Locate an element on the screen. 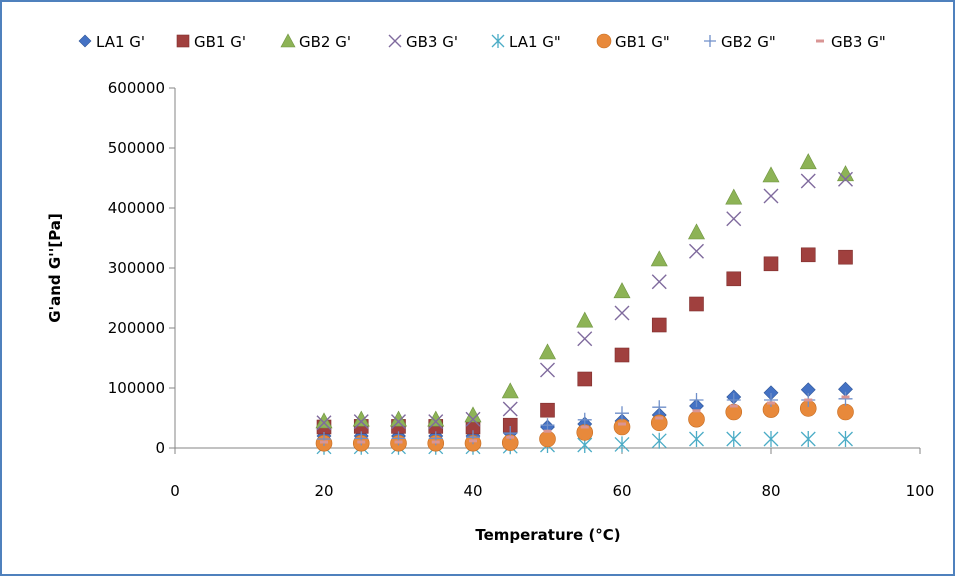 The image size is (955, 581). y-tick-label: 200000 is located at coordinates (136, 328).